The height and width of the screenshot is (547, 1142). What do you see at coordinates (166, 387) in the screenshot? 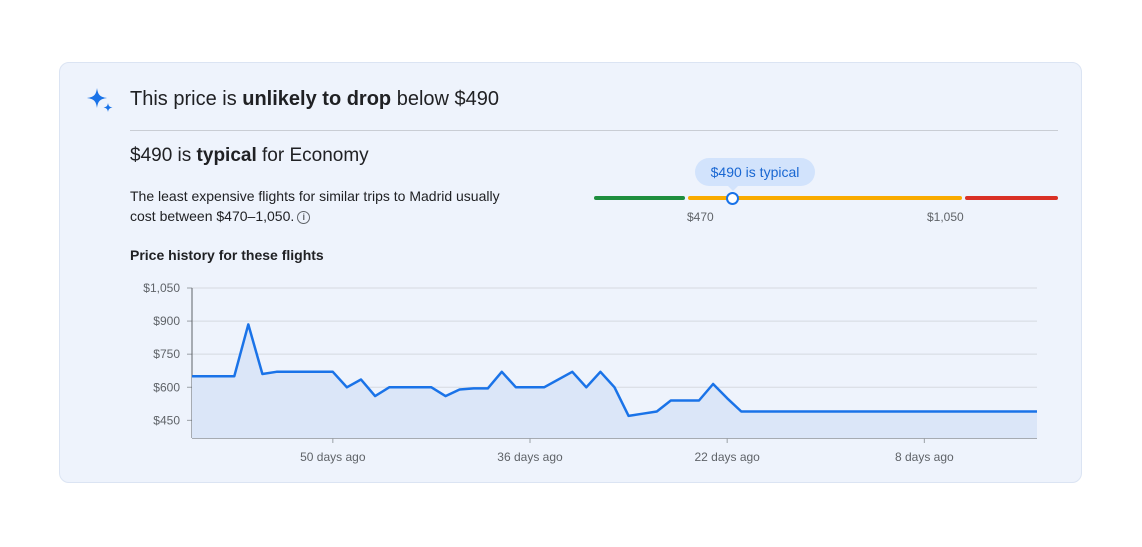
I see `y-tick-label: $600` at bounding box center [166, 387].